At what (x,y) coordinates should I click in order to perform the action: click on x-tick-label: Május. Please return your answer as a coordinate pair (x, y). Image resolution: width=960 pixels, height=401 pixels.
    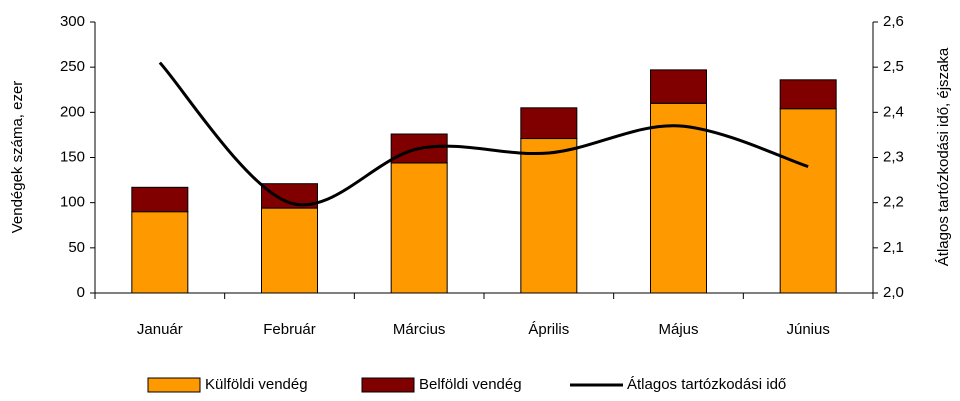
    Looking at the image, I should click on (678, 329).